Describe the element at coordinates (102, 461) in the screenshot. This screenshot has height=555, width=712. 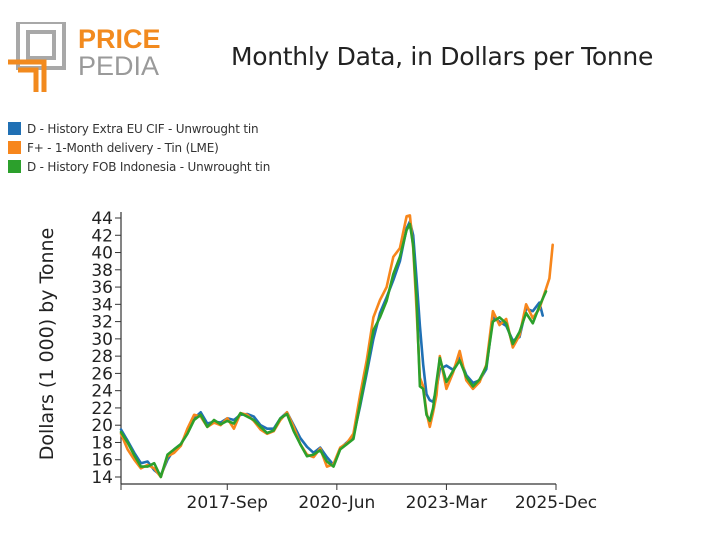
I see `y-tick-label: 16` at that location.